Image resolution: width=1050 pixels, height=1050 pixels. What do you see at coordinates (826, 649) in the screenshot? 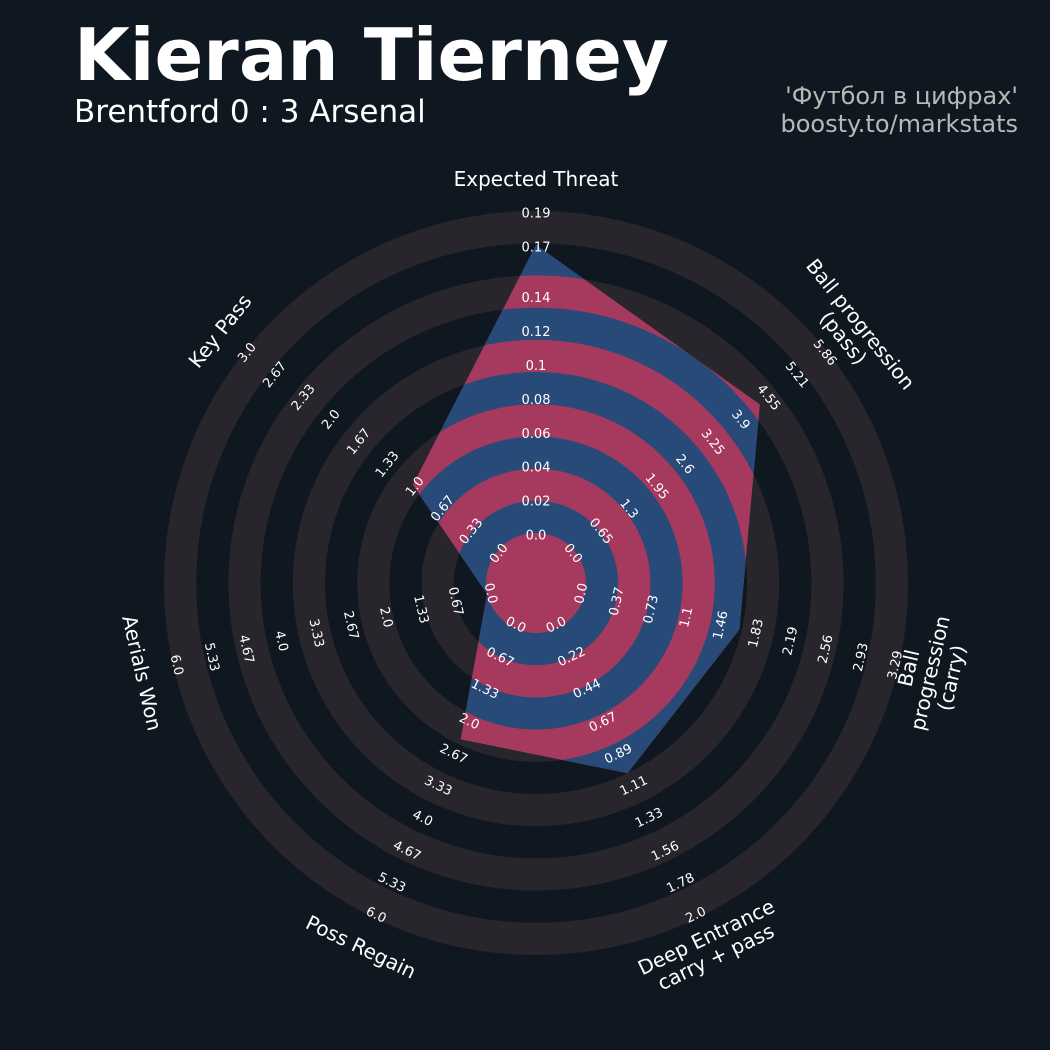
I see `tick-label: 2.56` at bounding box center [826, 649].